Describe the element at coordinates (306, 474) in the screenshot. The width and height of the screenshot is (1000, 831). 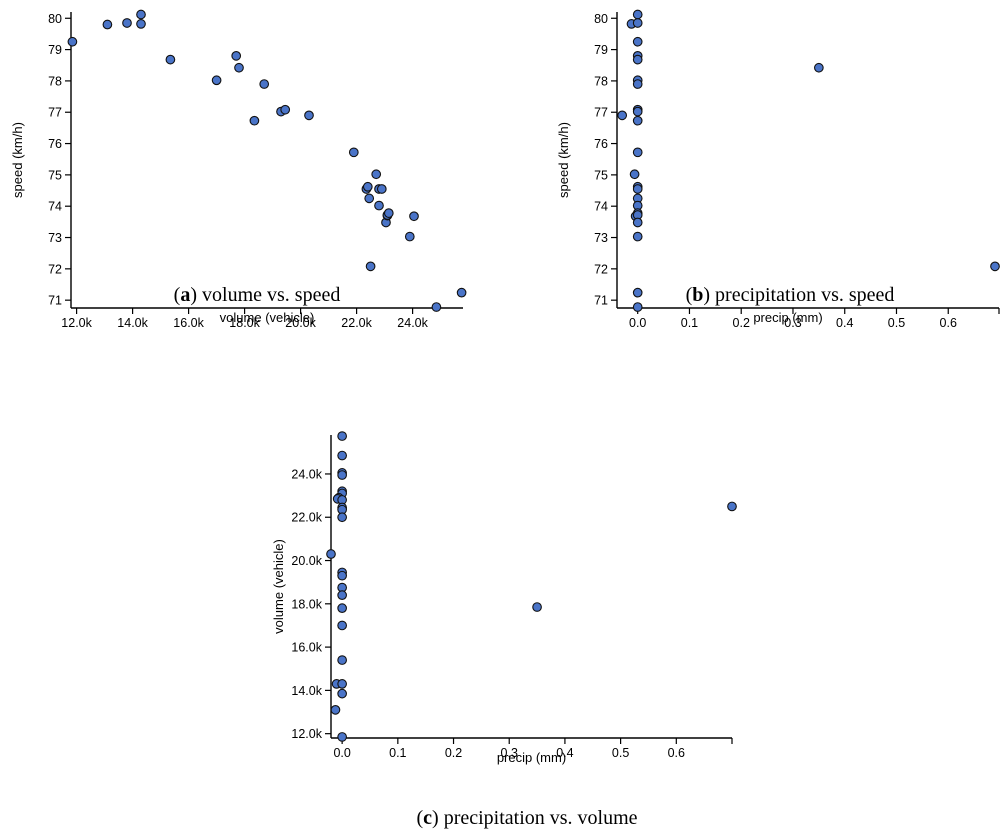
I see `y-tick-label: 24.0k` at that location.